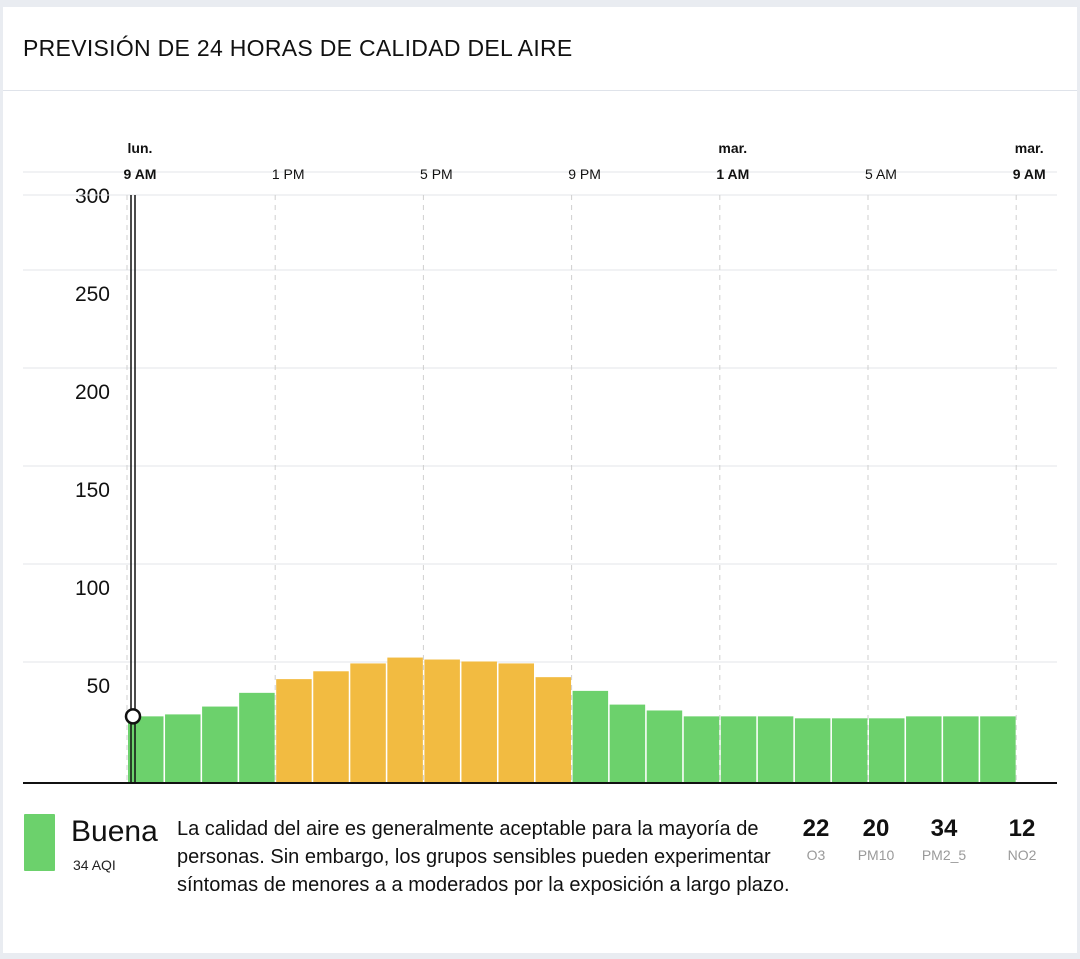  Describe the element at coordinates (881, 174) in the screenshot. I see `x-tick-label: 5 AM` at that location.